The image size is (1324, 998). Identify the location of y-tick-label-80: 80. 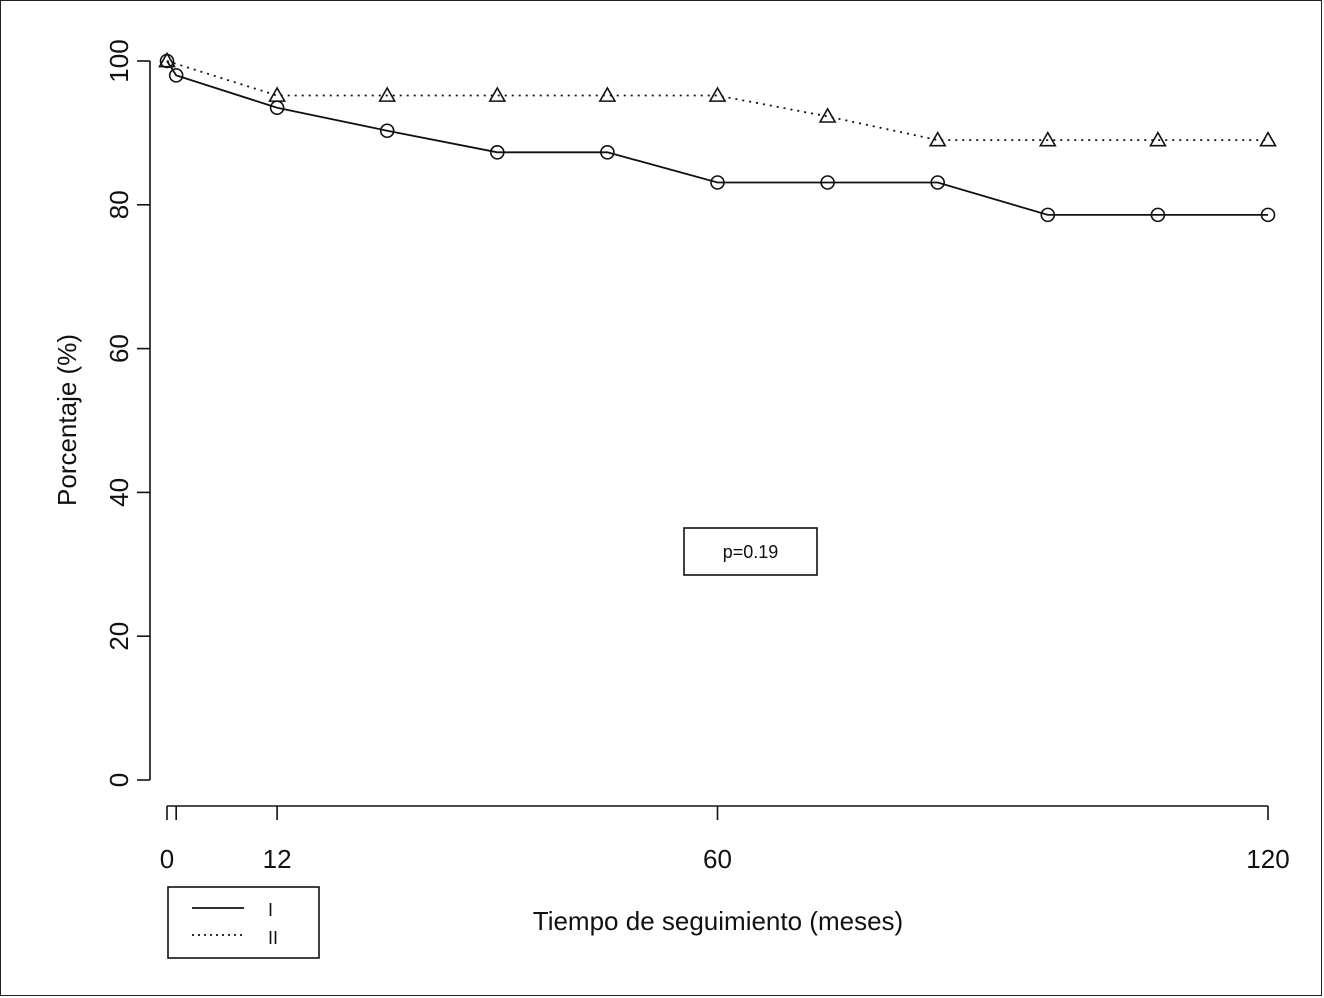
(119, 204).